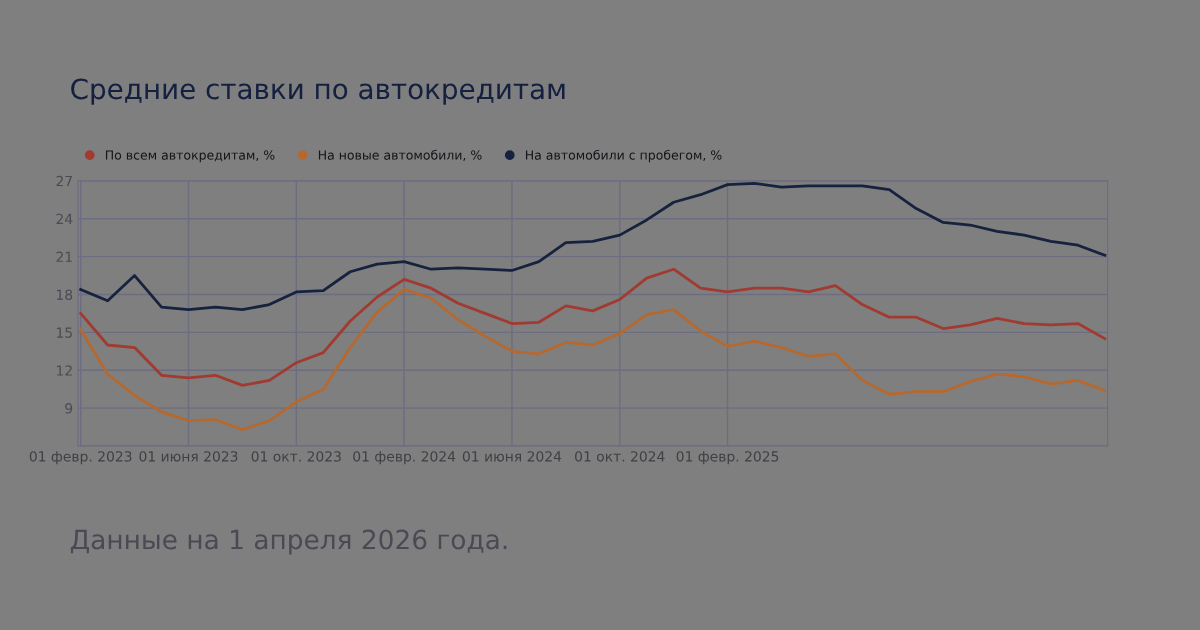  Describe the element at coordinates (190, 156) in the screenshot. I see `legend-label: По всем автокредитам, %` at that location.